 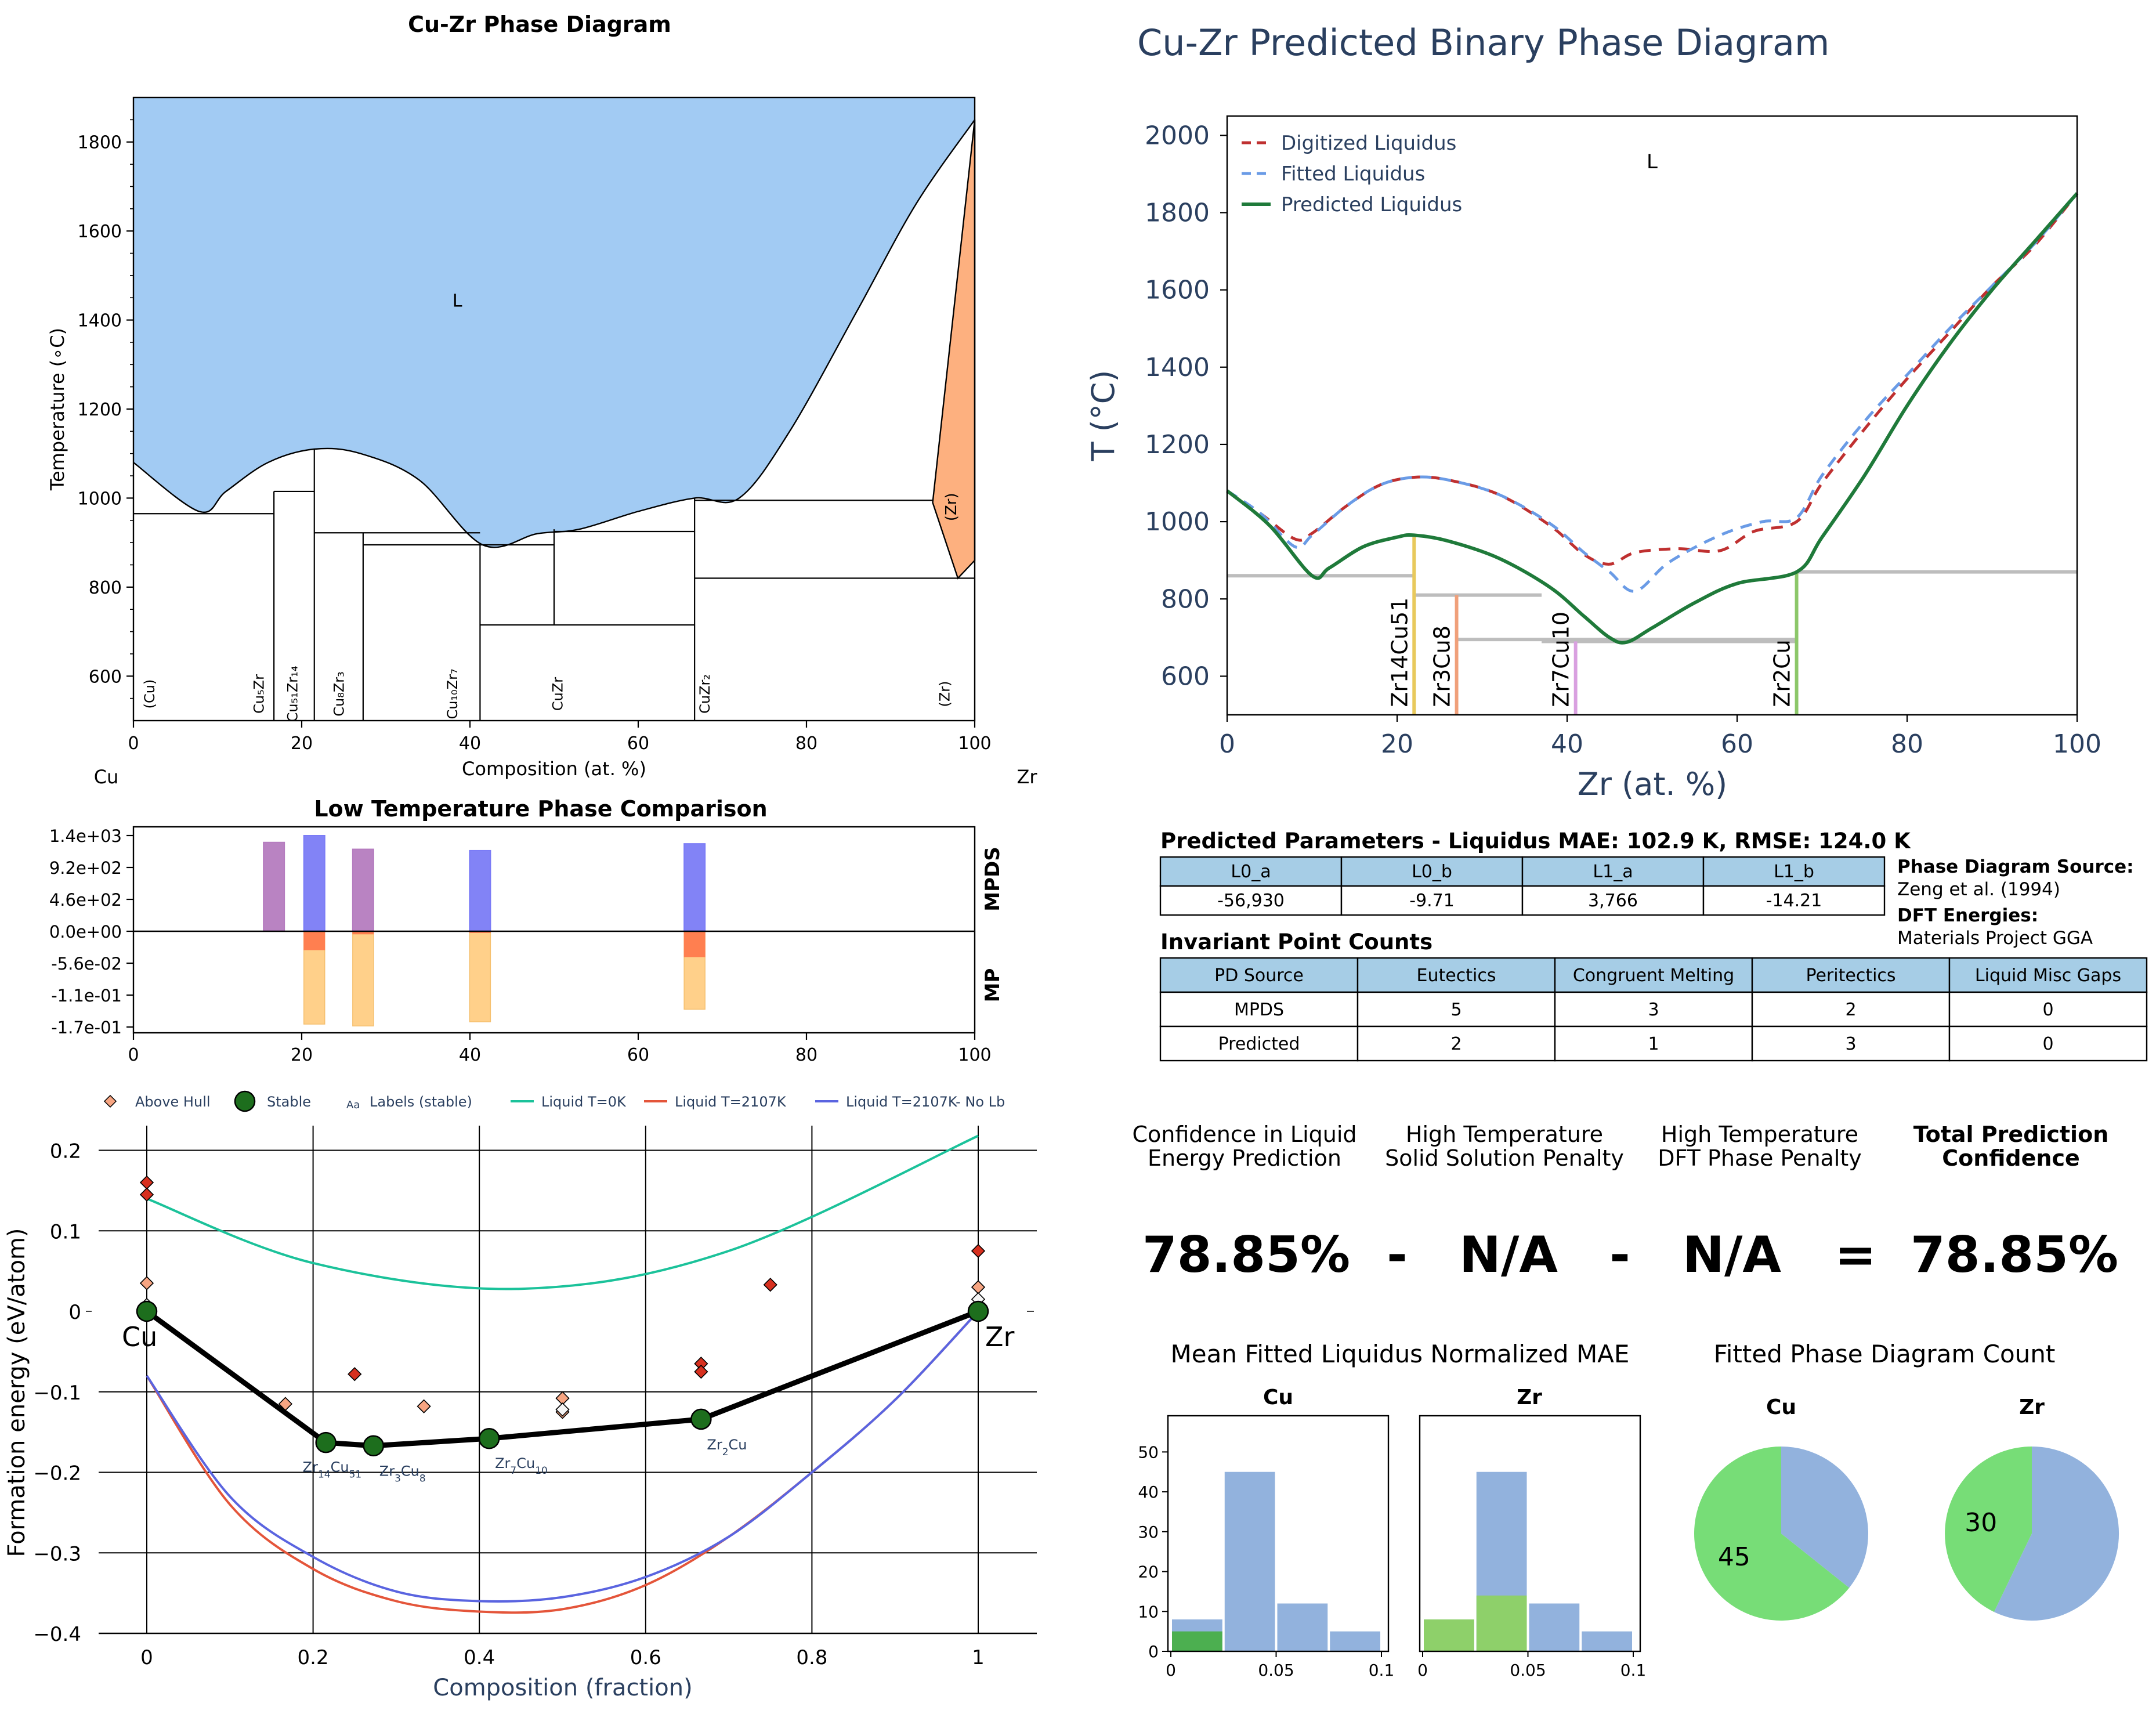 What do you see at coordinates (539, 24) in the screenshot?
I see `phase-diagram-title: Cu-Zr Phase Diagram` at bounding box center [539, 24].